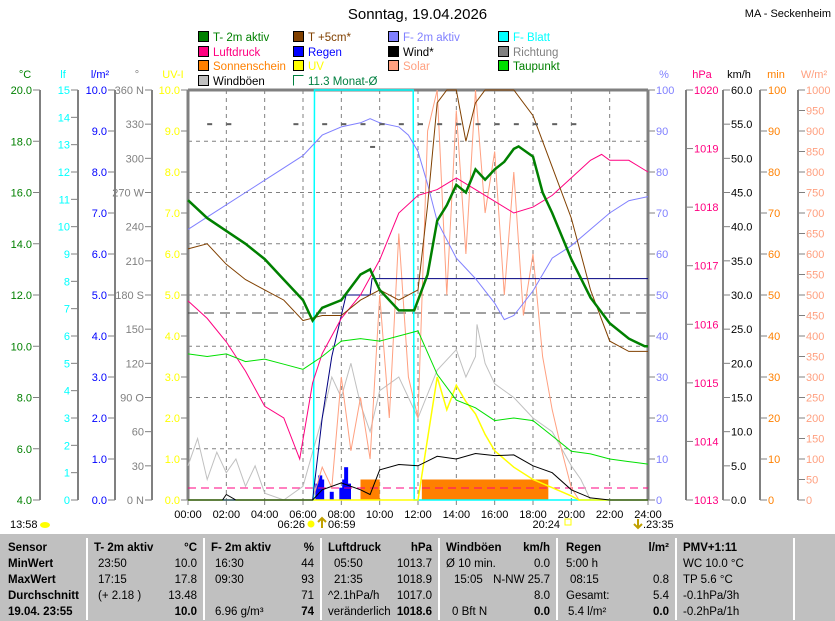  I want to click on axis-tick-label: 50.0, so click(741, 159).